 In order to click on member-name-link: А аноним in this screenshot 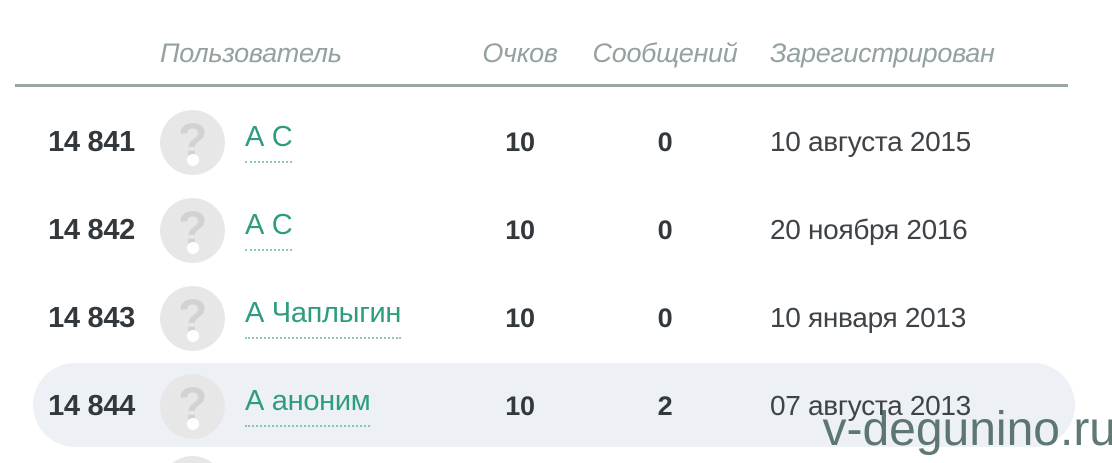, I will do `click(308, 406)`.